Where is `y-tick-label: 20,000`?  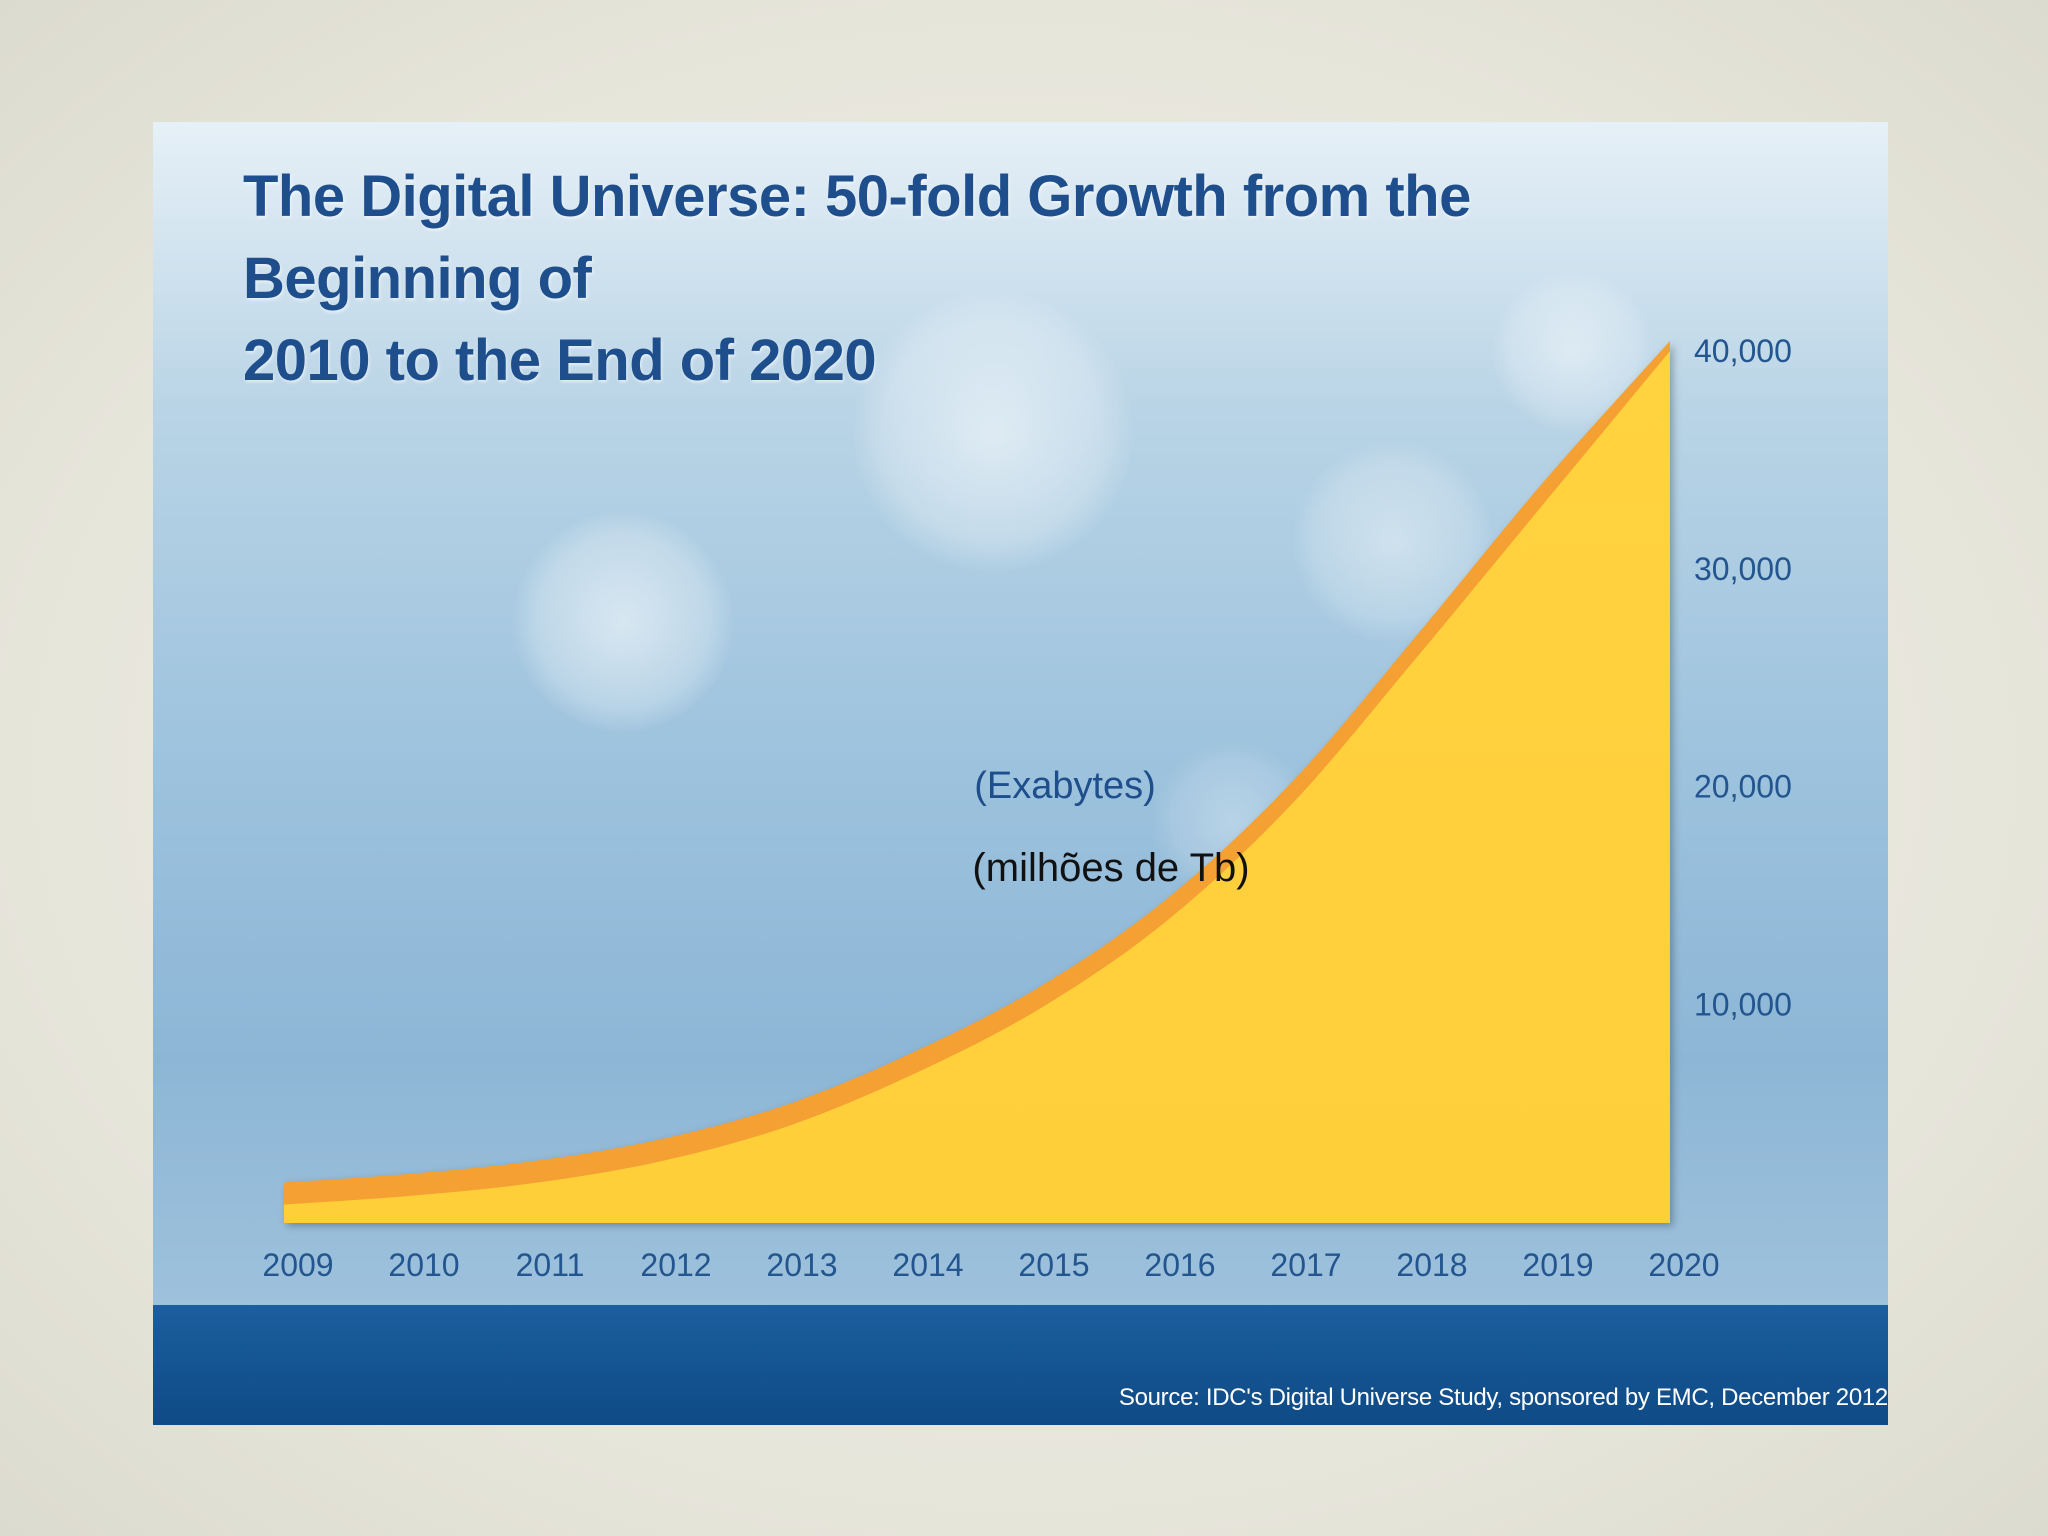 y-tick-label: 20,000 is located at coordinates (1743, 787).